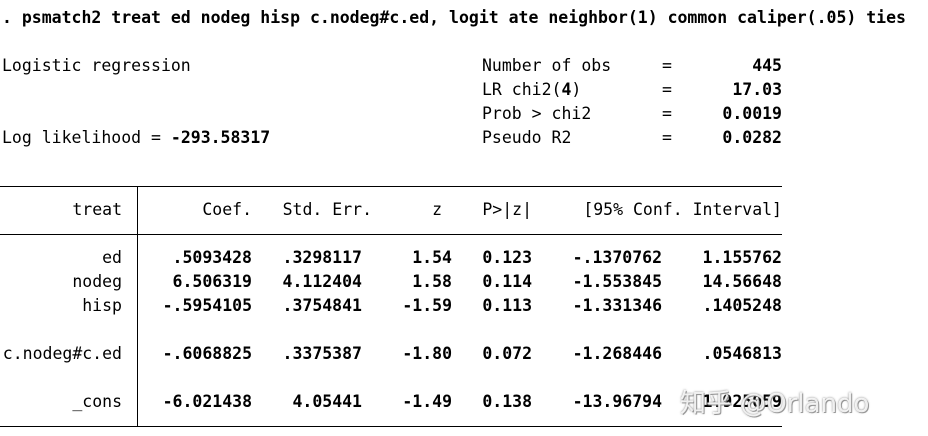 Image resolution: width=928 pixels, height=436 pixels. I want to click on cell-ci-hi: .1405248, so click(742, 305).